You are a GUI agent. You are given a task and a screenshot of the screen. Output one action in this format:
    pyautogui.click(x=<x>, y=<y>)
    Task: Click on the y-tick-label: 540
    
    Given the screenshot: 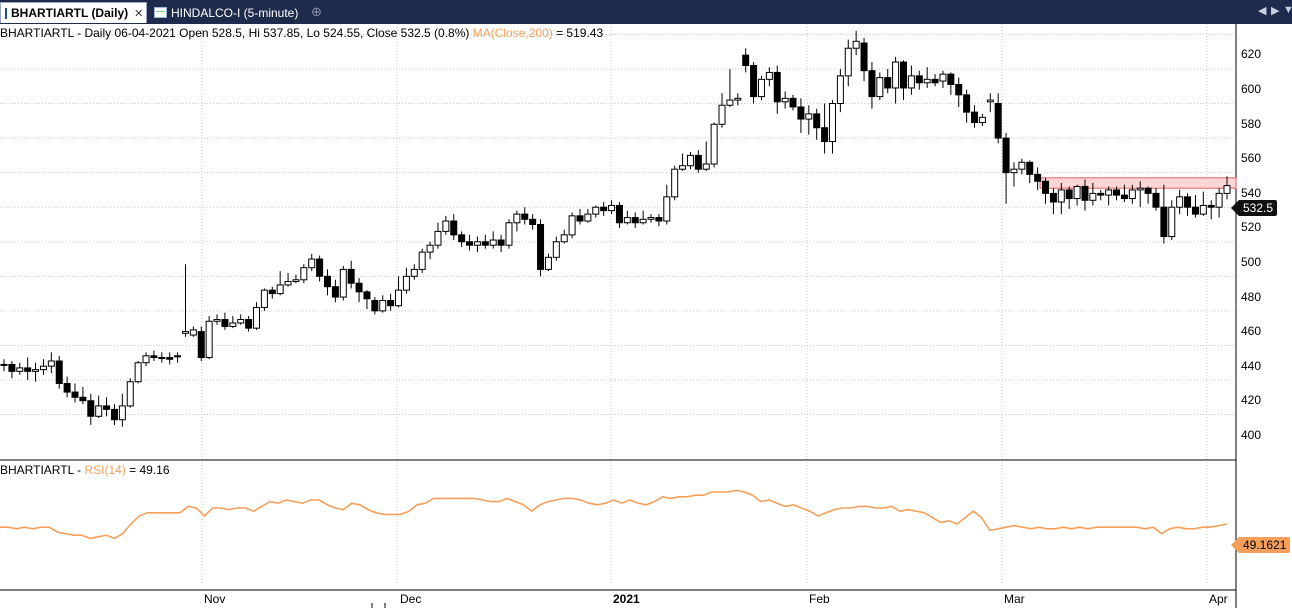 What is the action you would take?
    pyautogui.click(x=1251, y=193)
    